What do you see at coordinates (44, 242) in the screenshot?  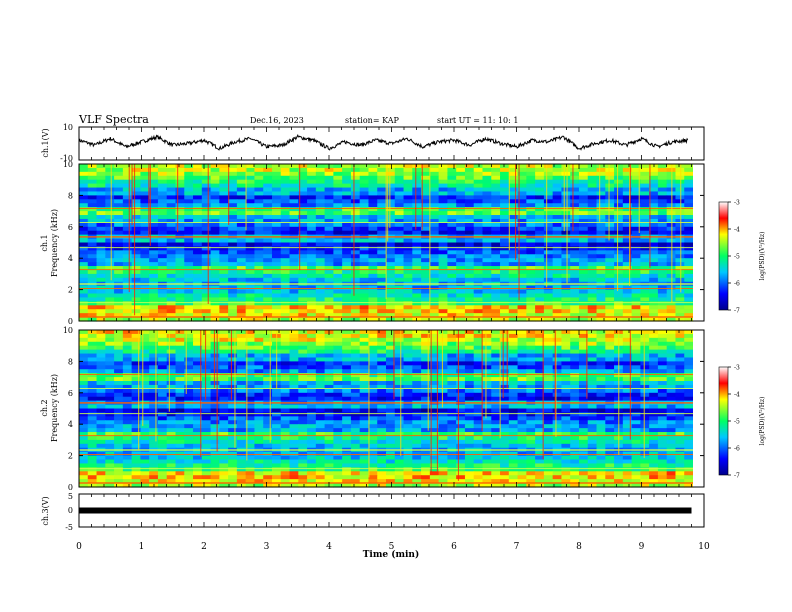 I see `ch1-spec-ylabel-top: ch.1` at bounding box center [44, 242].